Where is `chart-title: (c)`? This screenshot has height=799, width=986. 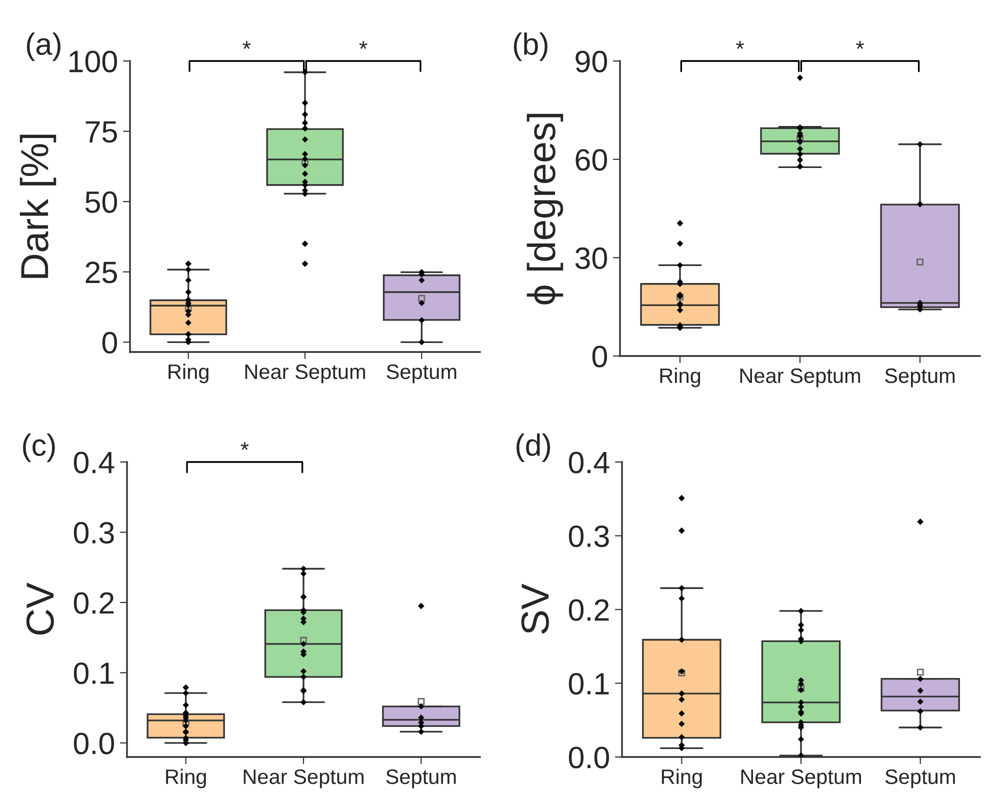
chart-title: (c) is located at coordinates (38, 448).